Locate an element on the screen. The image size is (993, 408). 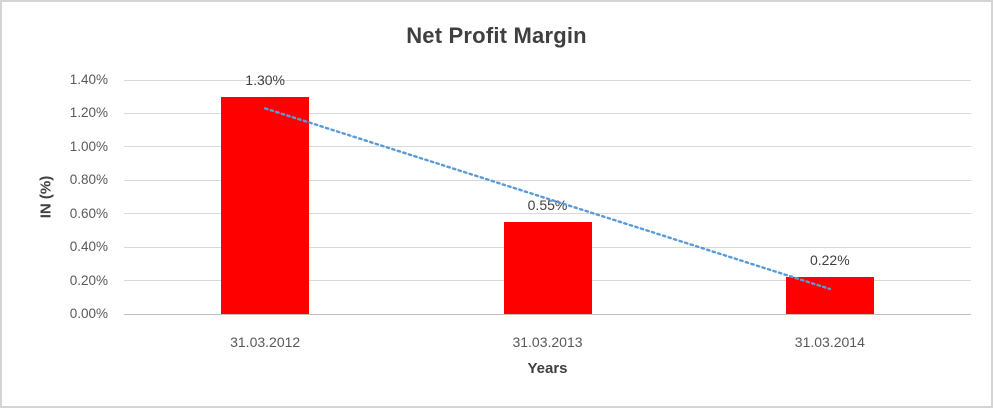
y-tick-label: 0.00% is located at coordinates (88, 313).